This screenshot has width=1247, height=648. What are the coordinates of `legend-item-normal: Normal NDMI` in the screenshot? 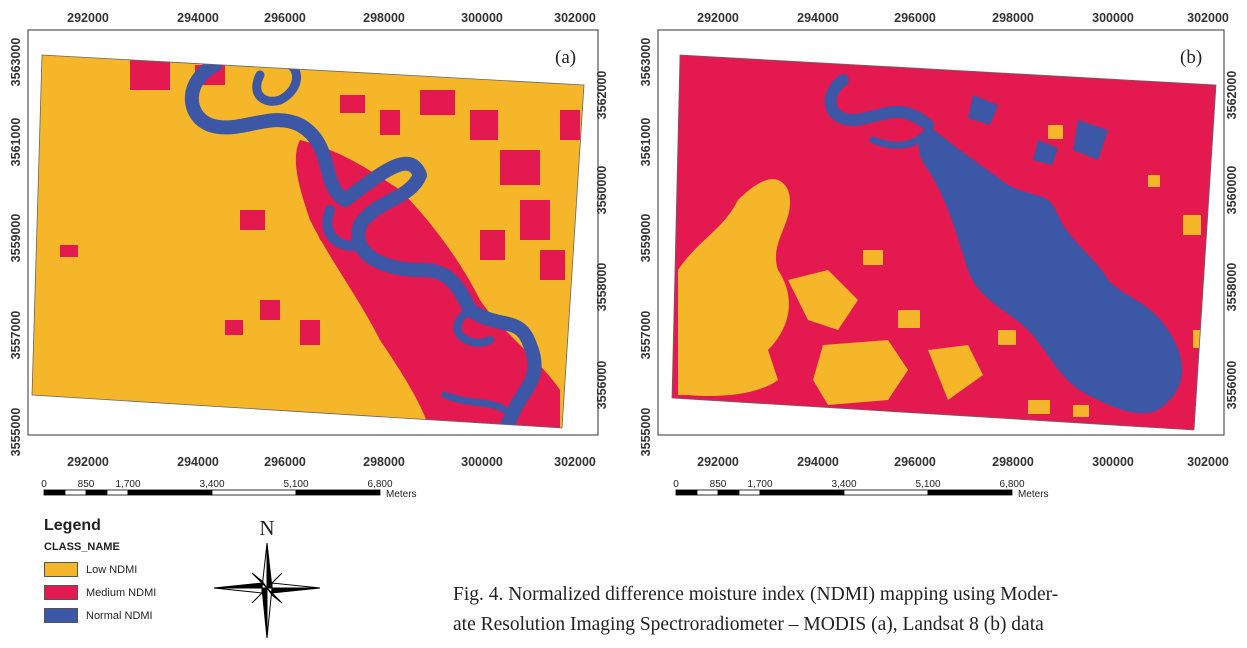 It's located at (154, 615).